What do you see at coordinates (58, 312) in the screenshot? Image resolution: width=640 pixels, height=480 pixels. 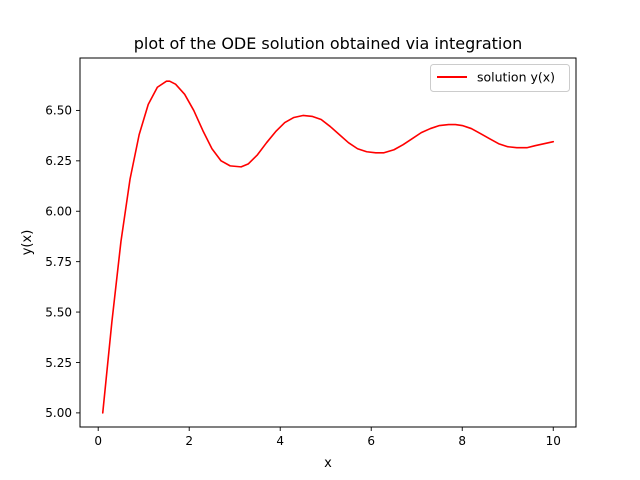 I see `y-tick-label: 5.50` at bounding box center [58, 312].